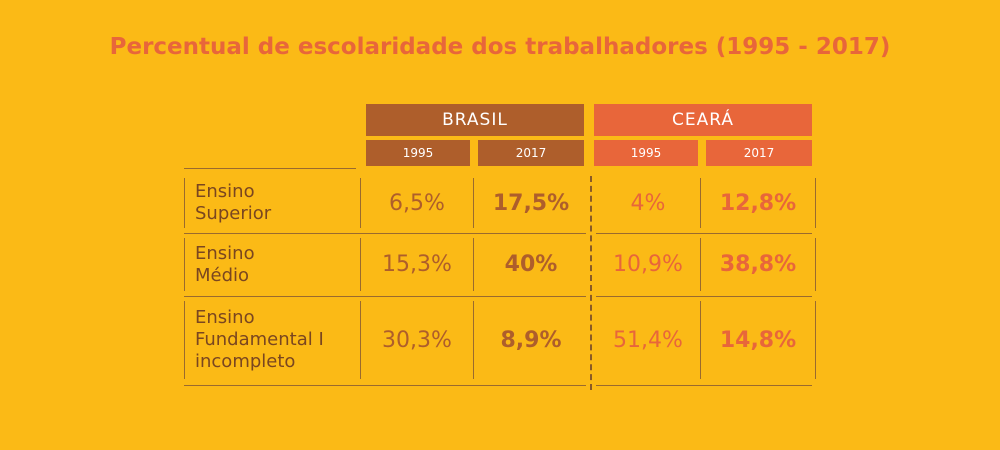 The width and height of the screenshot is (1000, 450). I want to click on year-header-ceara-1995: 1995, so click(646, 153).